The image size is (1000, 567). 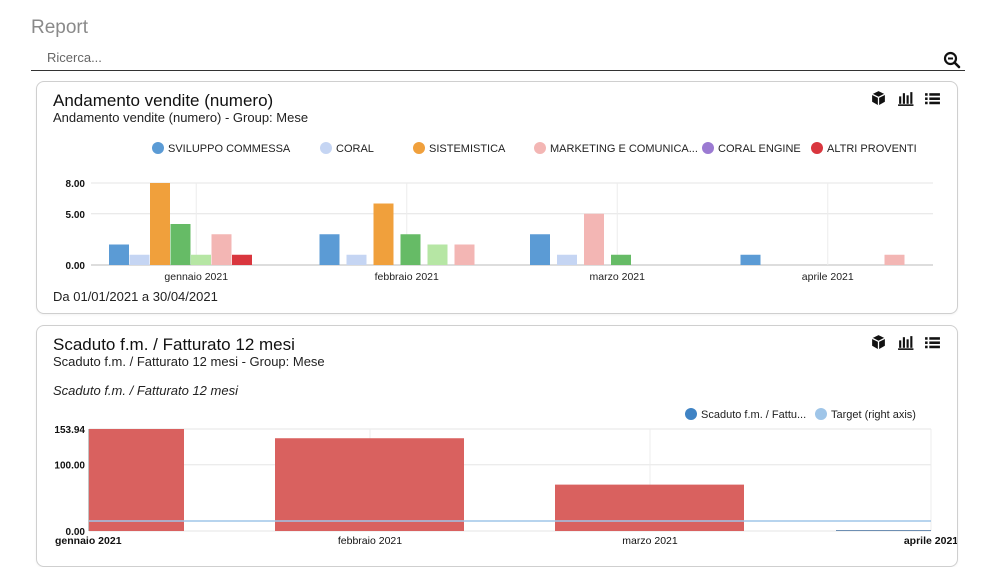 What do you see at coordinates (873, 415) in the screenshot?
I see `legend-label: Target (right axis)` at bounding box center [873, 415].